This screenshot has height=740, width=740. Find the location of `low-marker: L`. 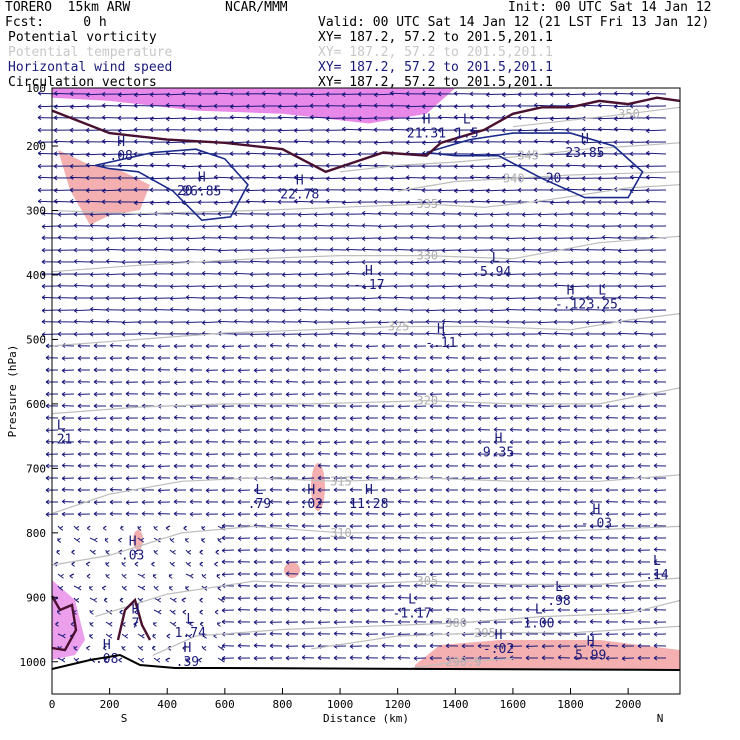

low-marker: L is located at coordinates (657, 561).